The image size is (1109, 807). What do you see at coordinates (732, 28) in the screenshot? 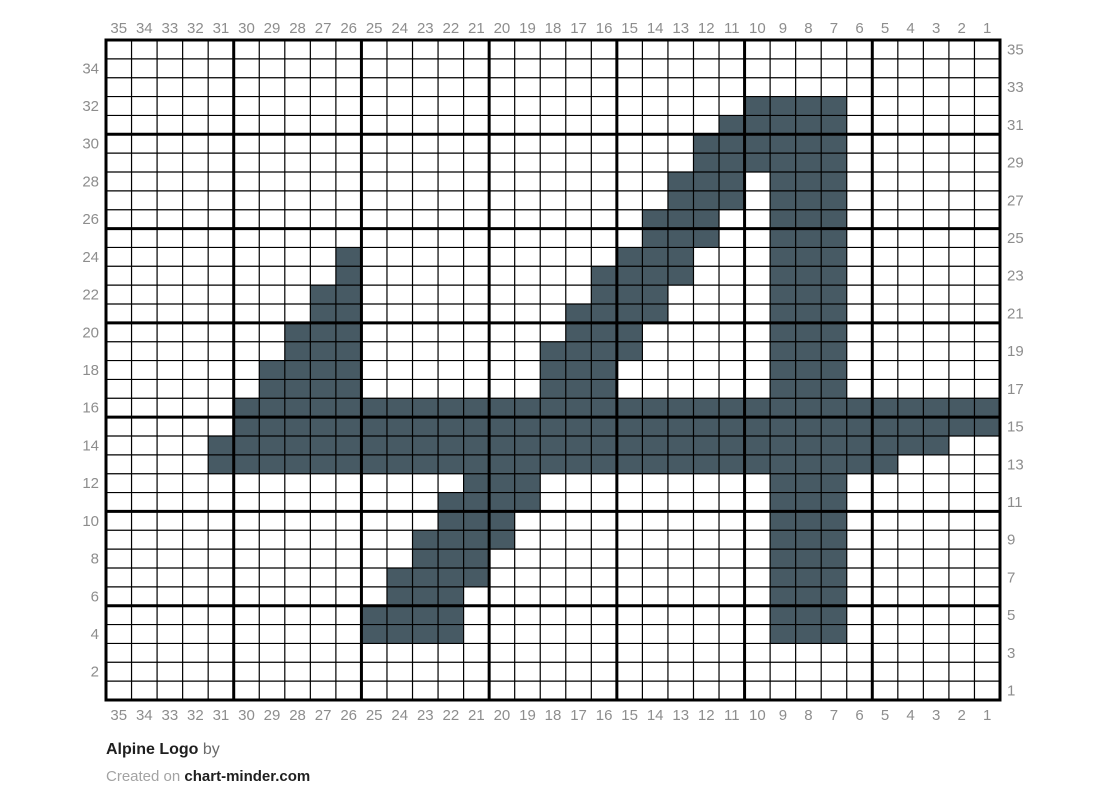
I see `col-label-top: 11` at bounding box center [732, 28].